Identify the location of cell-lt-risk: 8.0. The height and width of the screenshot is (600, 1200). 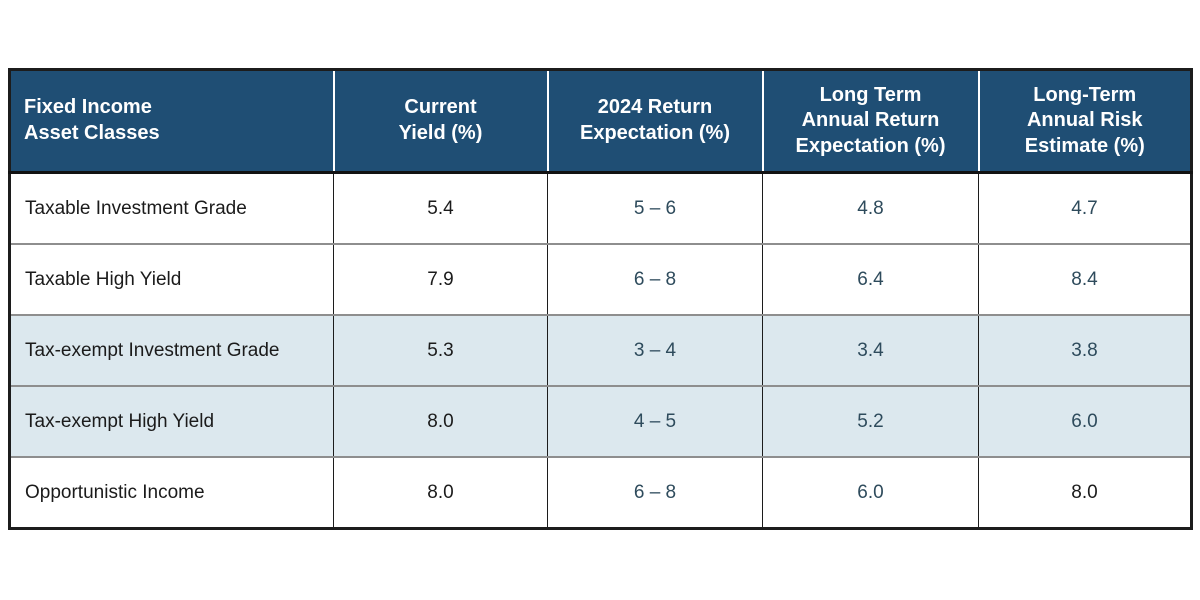
(1085, 492).